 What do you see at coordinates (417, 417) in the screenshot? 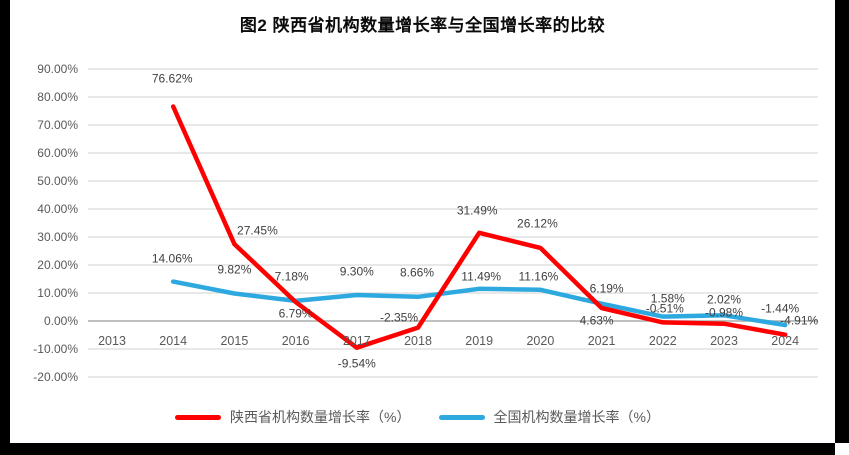
I see `legend: 陕西省机构数量增长率（%） 全国机构数量增长率（%）` at bounding box center [417, 417].